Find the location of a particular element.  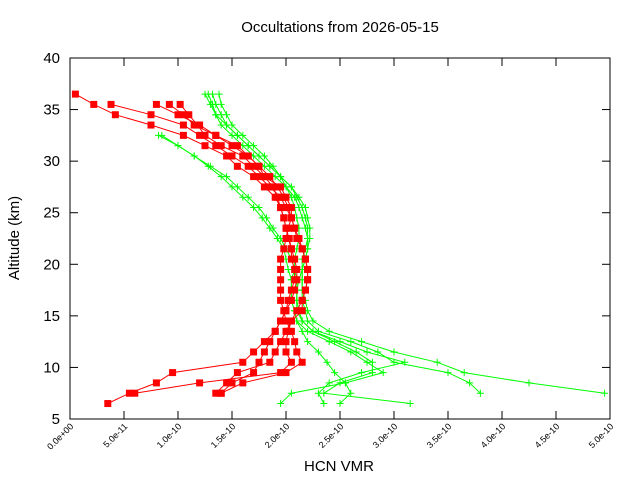

y-tick-label: 20 is located at coordinates (51, 264).